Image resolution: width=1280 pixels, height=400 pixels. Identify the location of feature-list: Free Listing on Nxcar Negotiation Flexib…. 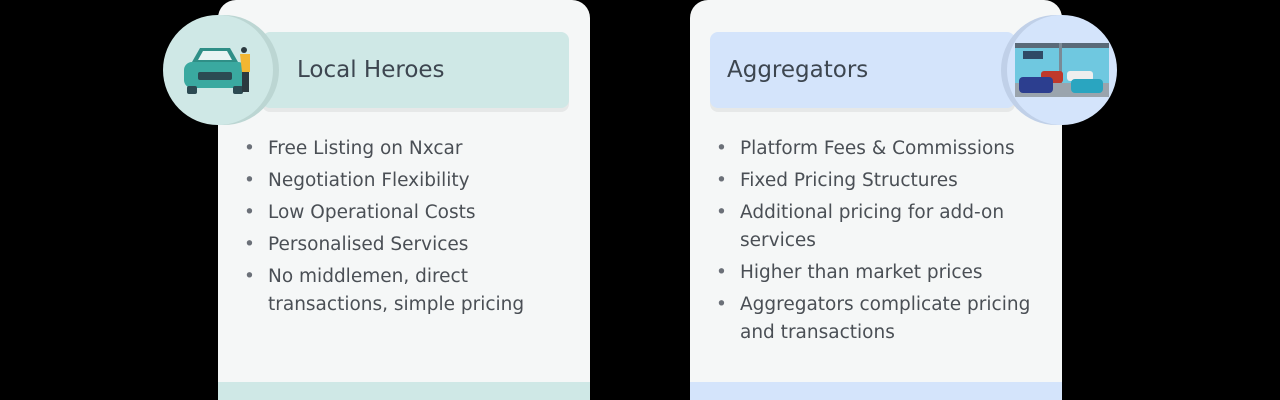
(400, 229).